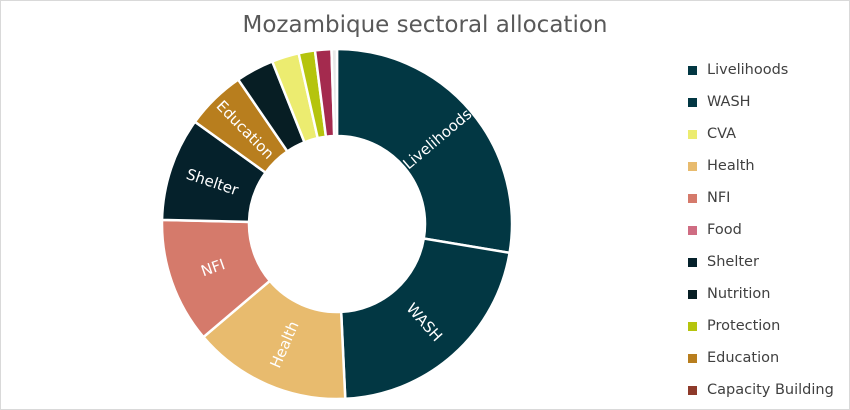 This screenshot has height=410, width=850. Describe the element at coordinates (724, 230) in the screenshot. I see `legend-label: Food` at that location.